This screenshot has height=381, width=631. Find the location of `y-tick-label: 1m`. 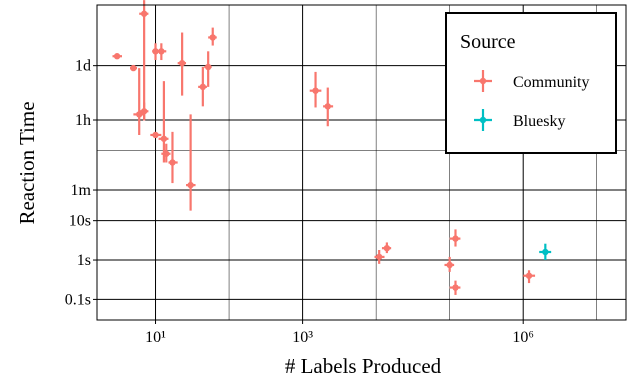

y-tick-label: 1m is located at coordinates (81, 190).